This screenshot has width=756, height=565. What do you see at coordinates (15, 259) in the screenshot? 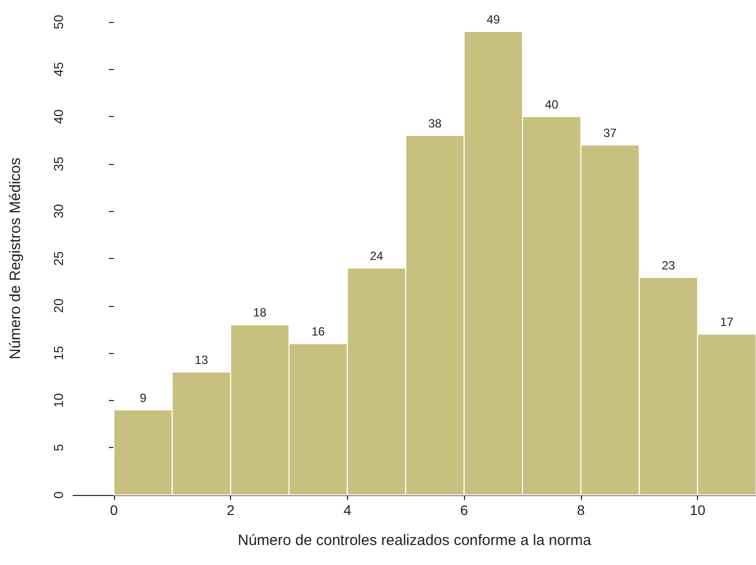
I see `y-axis-title: Número de Registros Médicos` at bounding box center [15, 259].